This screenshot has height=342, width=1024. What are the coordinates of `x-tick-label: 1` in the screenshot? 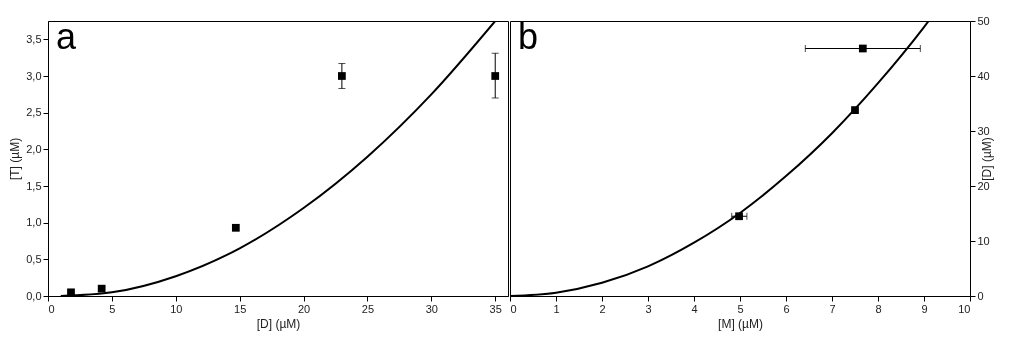 It's located at (556, 308).